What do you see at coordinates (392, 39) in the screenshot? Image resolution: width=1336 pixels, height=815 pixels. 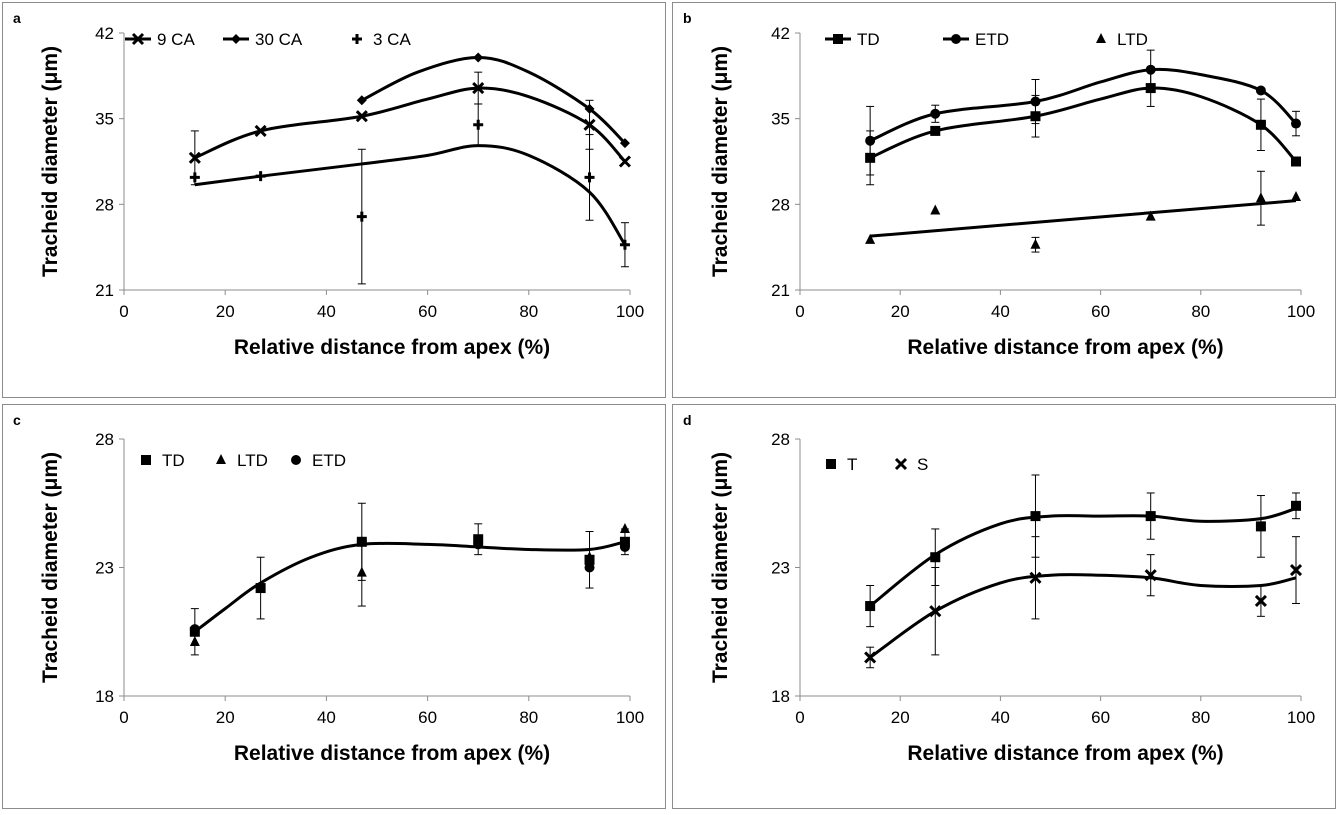 I see `legend-label: 3 CA` at bounding box center [392, 39].